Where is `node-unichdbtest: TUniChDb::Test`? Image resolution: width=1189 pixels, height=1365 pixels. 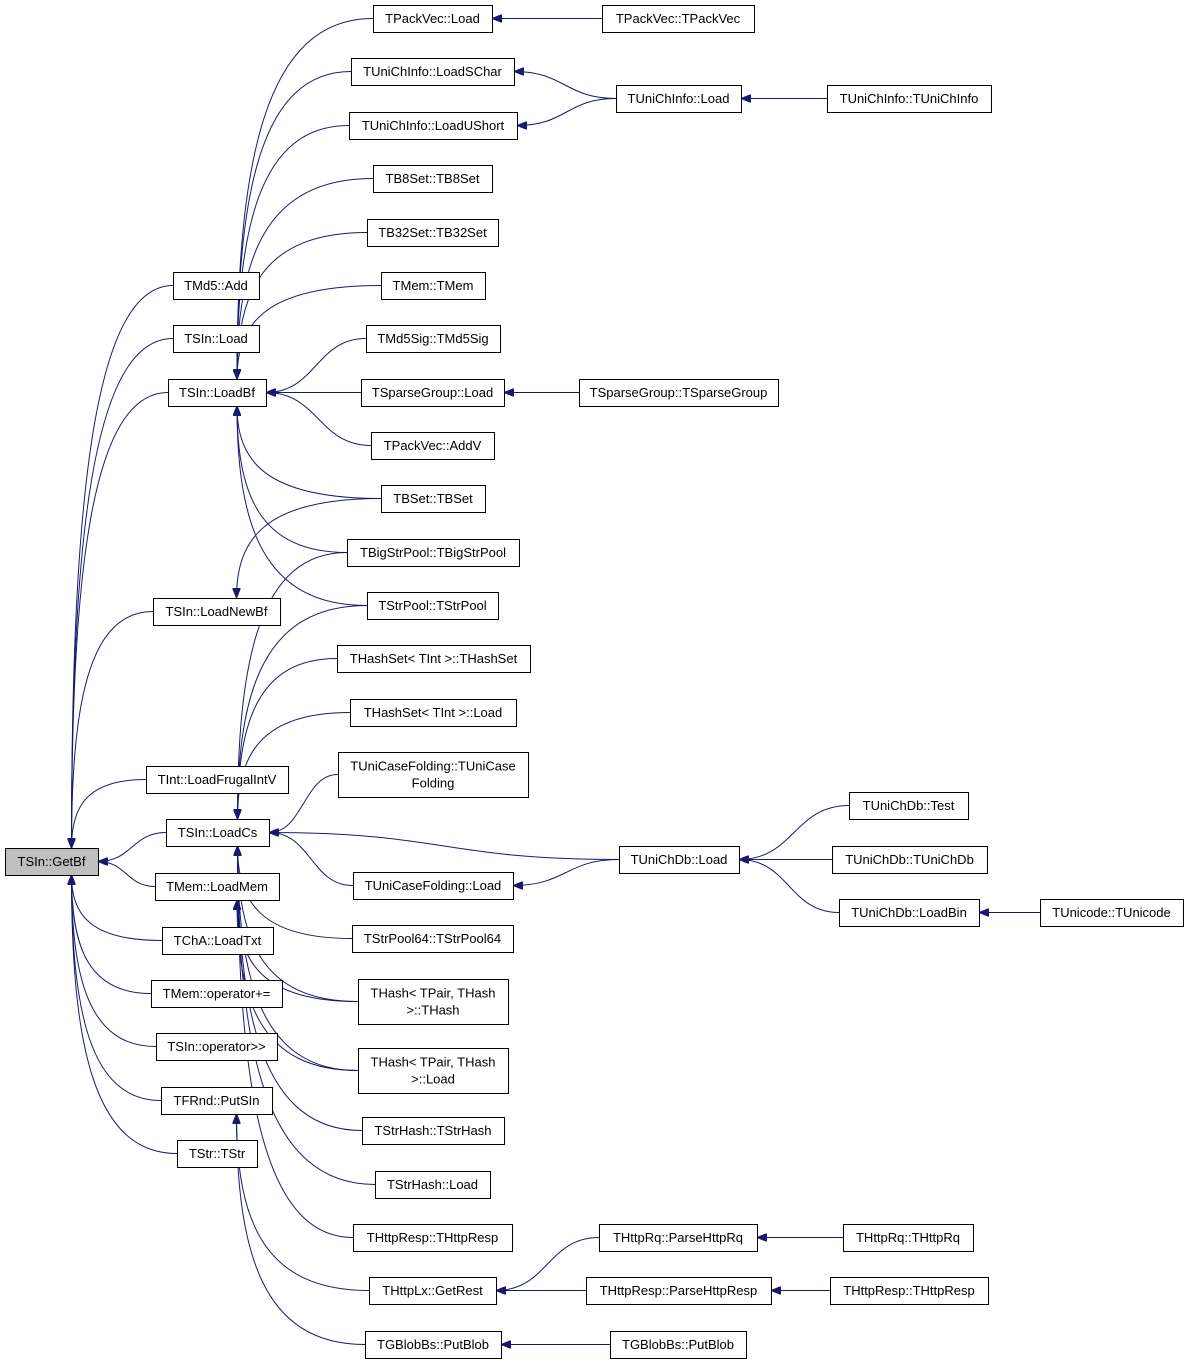
node-unichdbtest: TUniChDb::Test is located at coordinates (909, 806).